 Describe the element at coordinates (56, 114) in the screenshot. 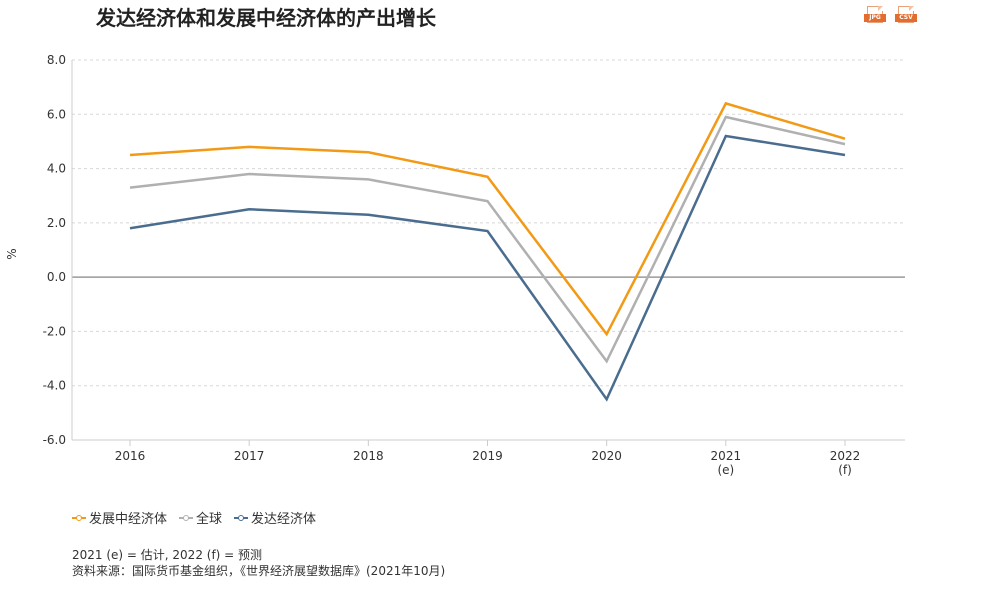

I see `y-tick-label: 6.0` at that location.